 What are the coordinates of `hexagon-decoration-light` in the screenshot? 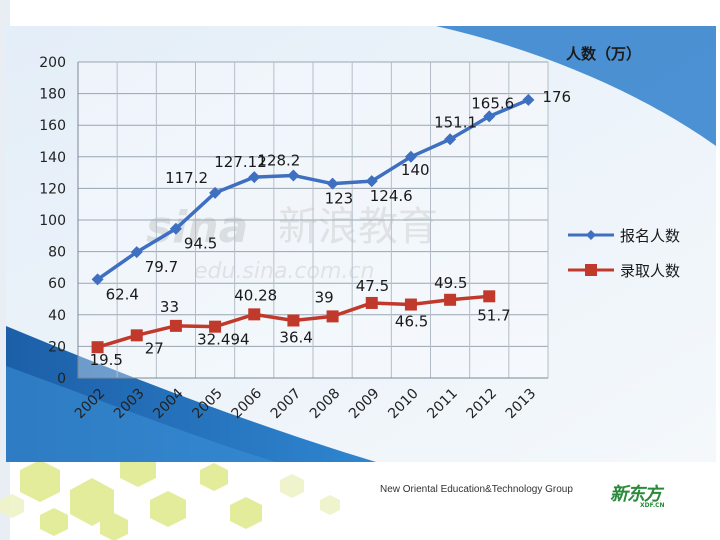 It's located at (170, 496).